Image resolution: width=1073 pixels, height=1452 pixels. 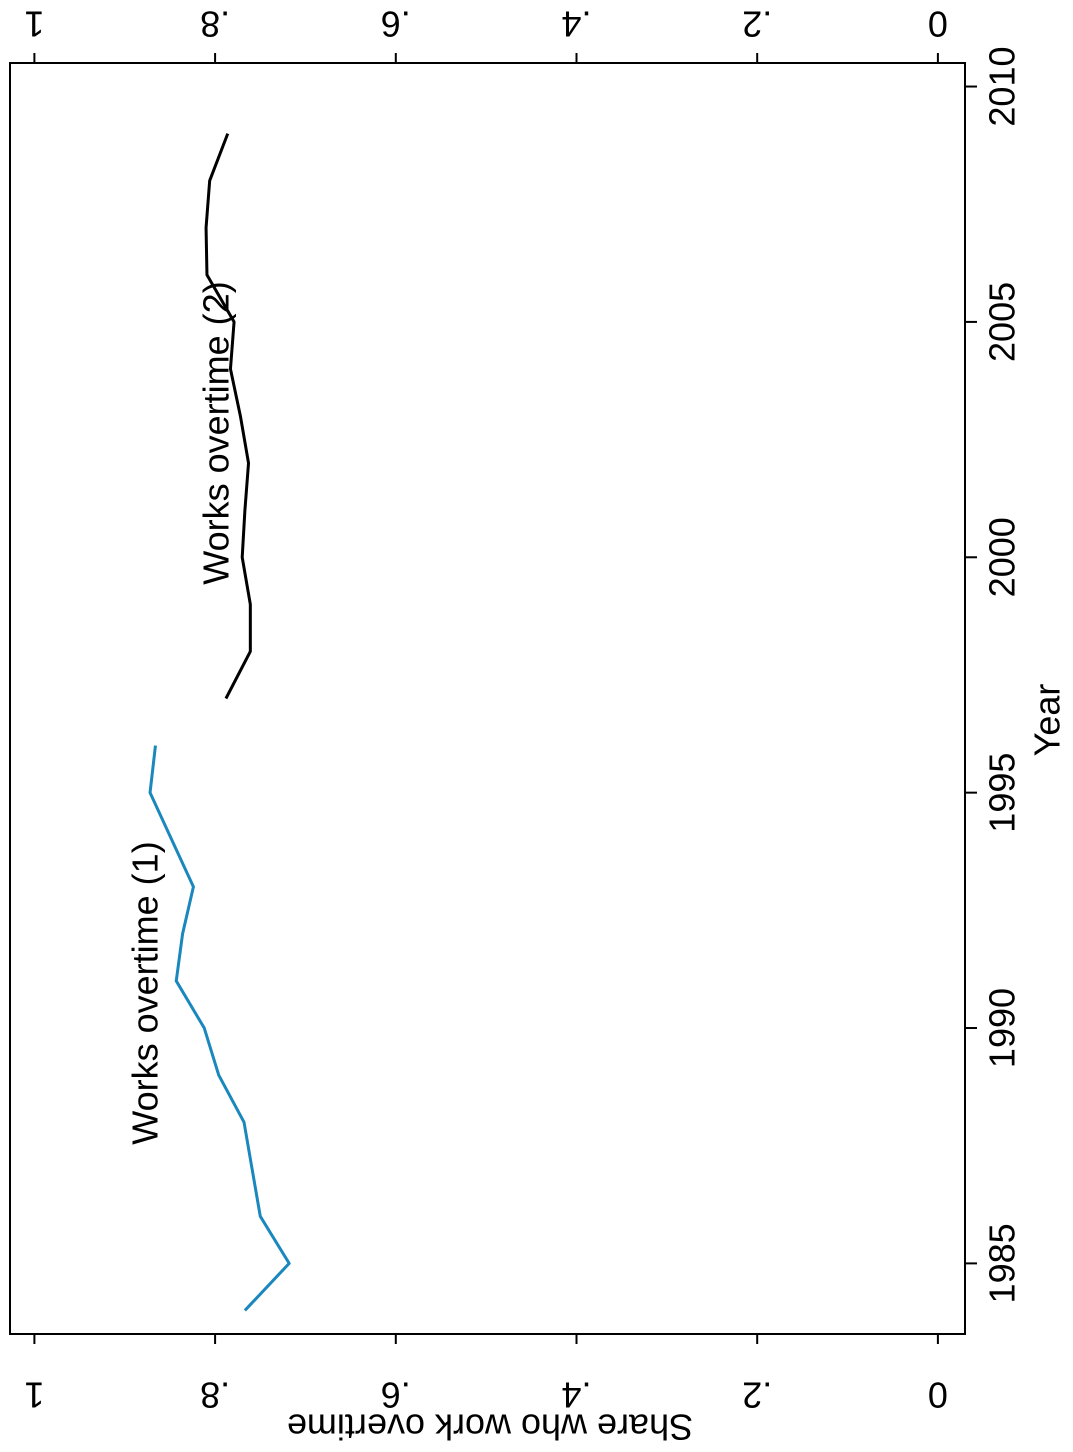 What do you see at coordinates (34, 1394) in the screenshot?
I see `y-tick-label: 1` at bounding box center [34, 1394].